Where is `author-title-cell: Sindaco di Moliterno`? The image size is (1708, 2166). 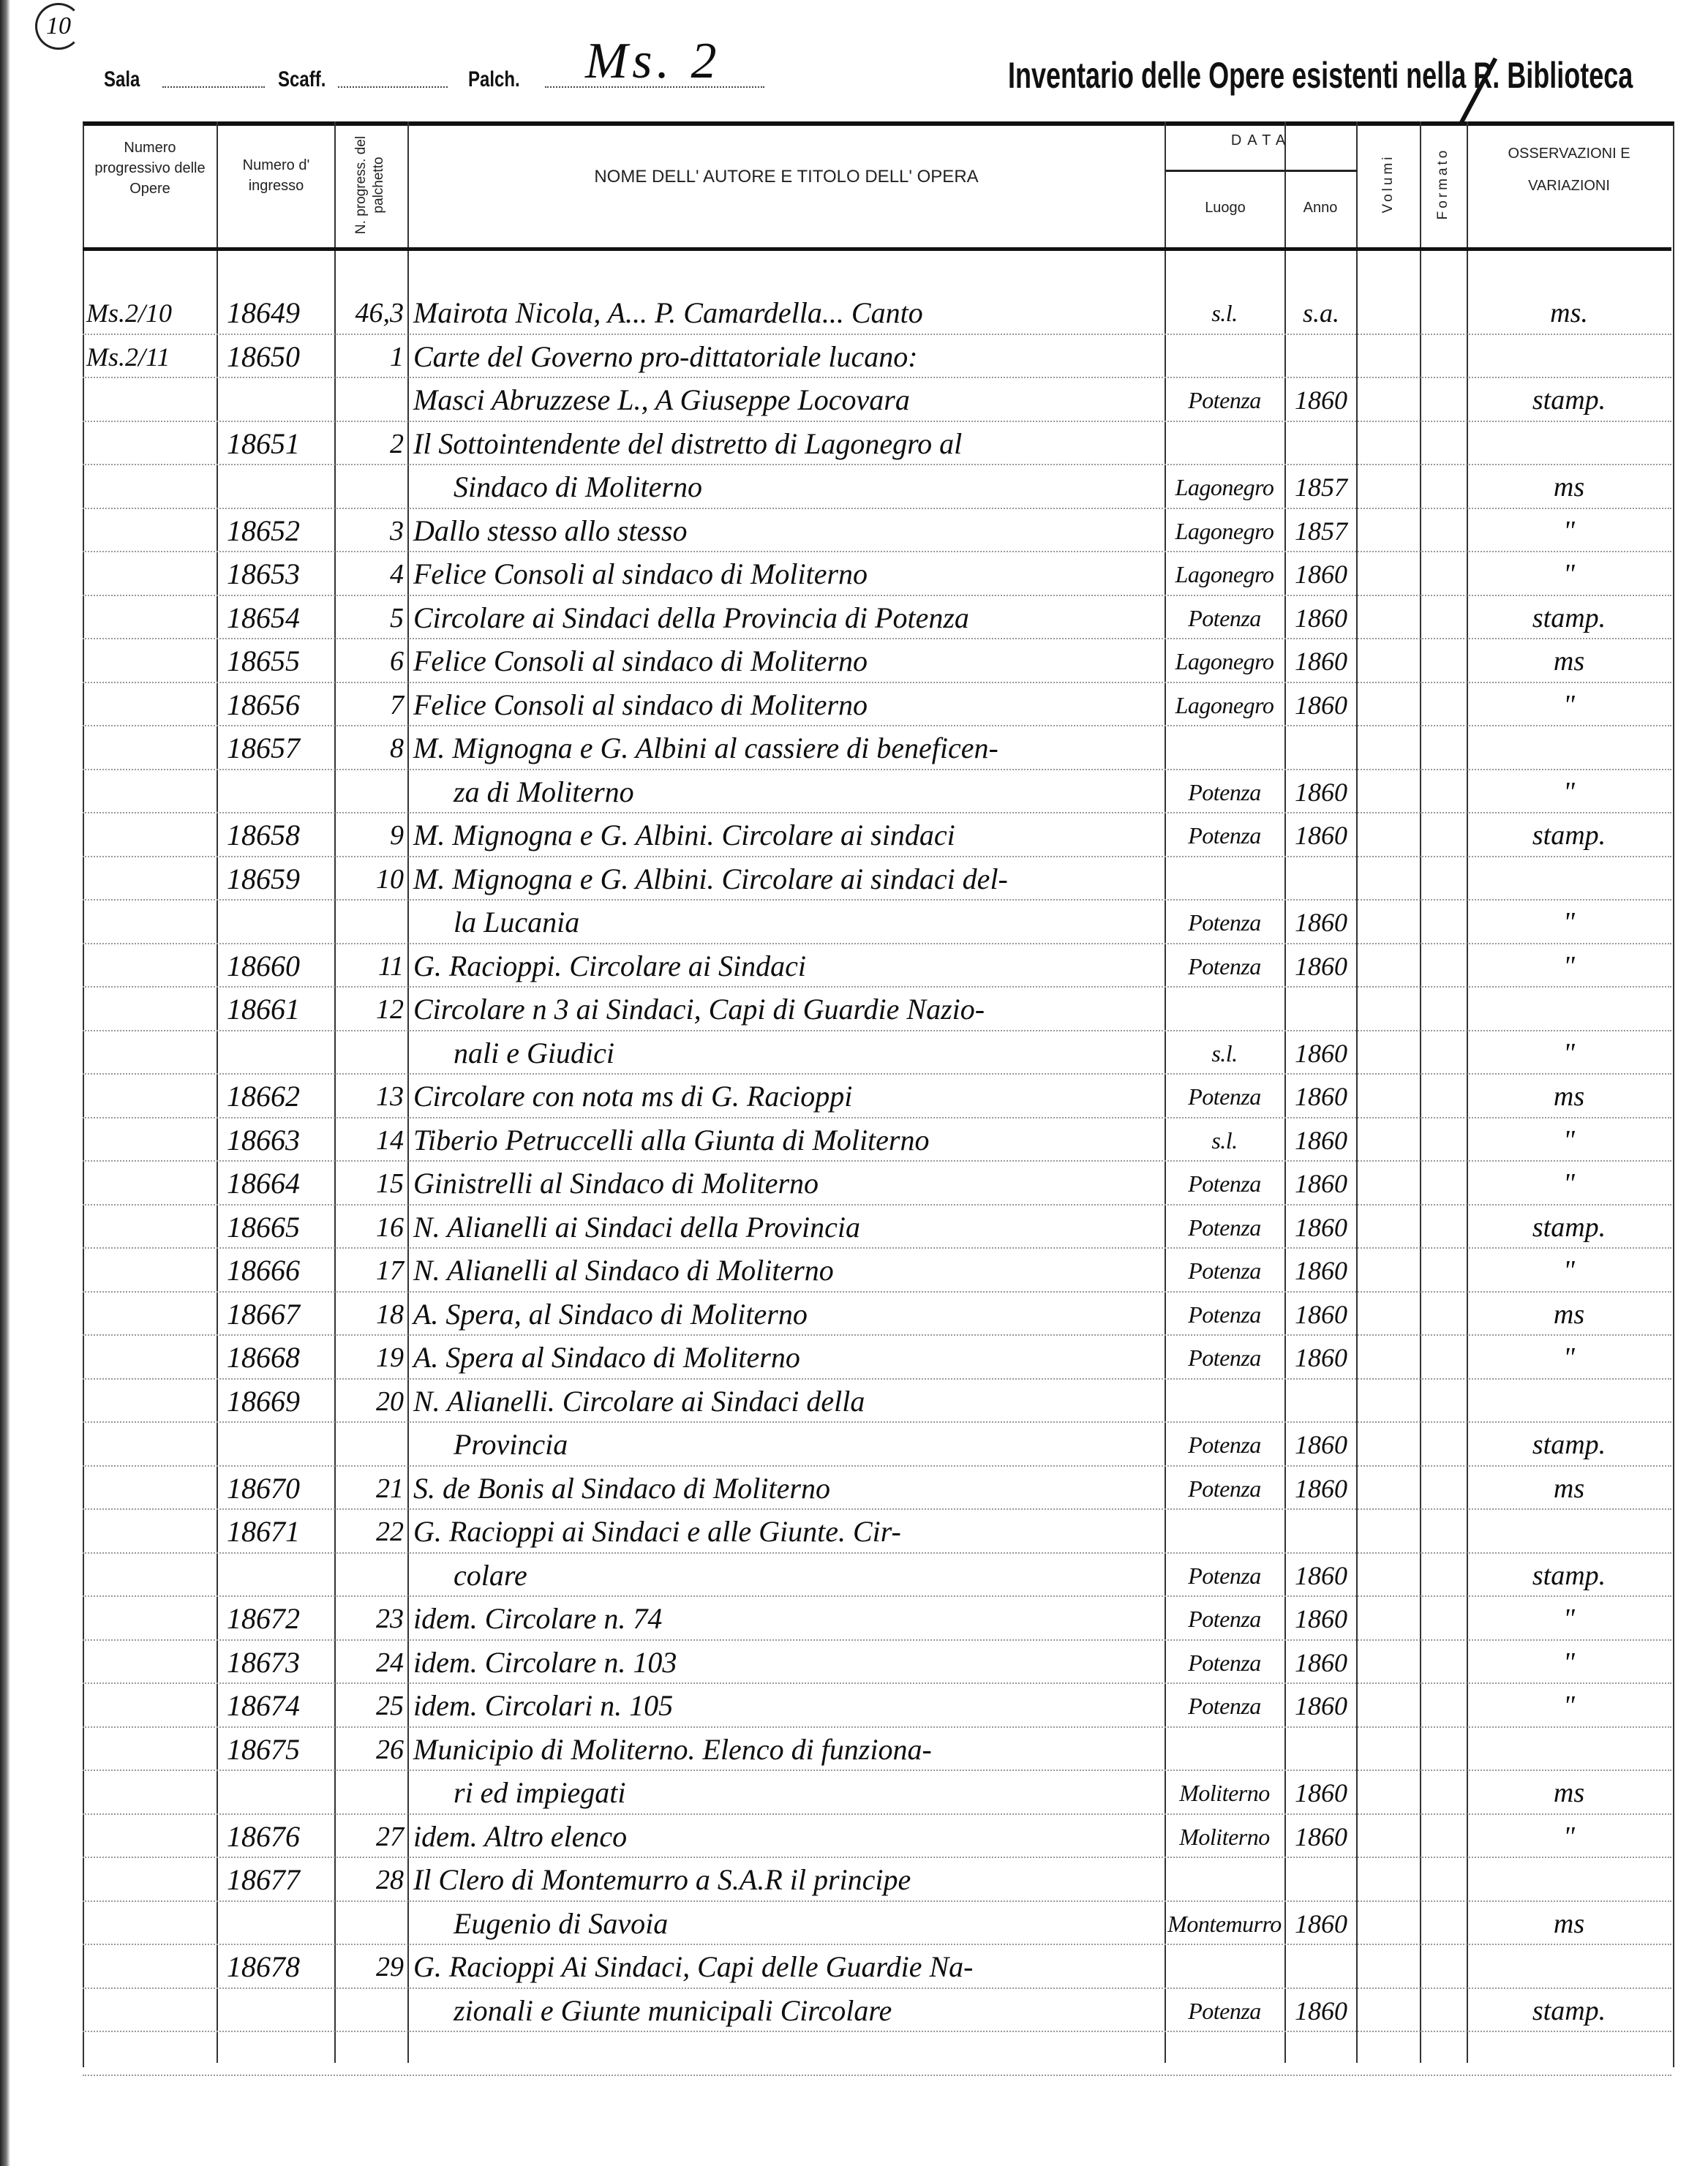
author-title-cell: Sindaco di Moliterno is located at coordinates (578, 486).